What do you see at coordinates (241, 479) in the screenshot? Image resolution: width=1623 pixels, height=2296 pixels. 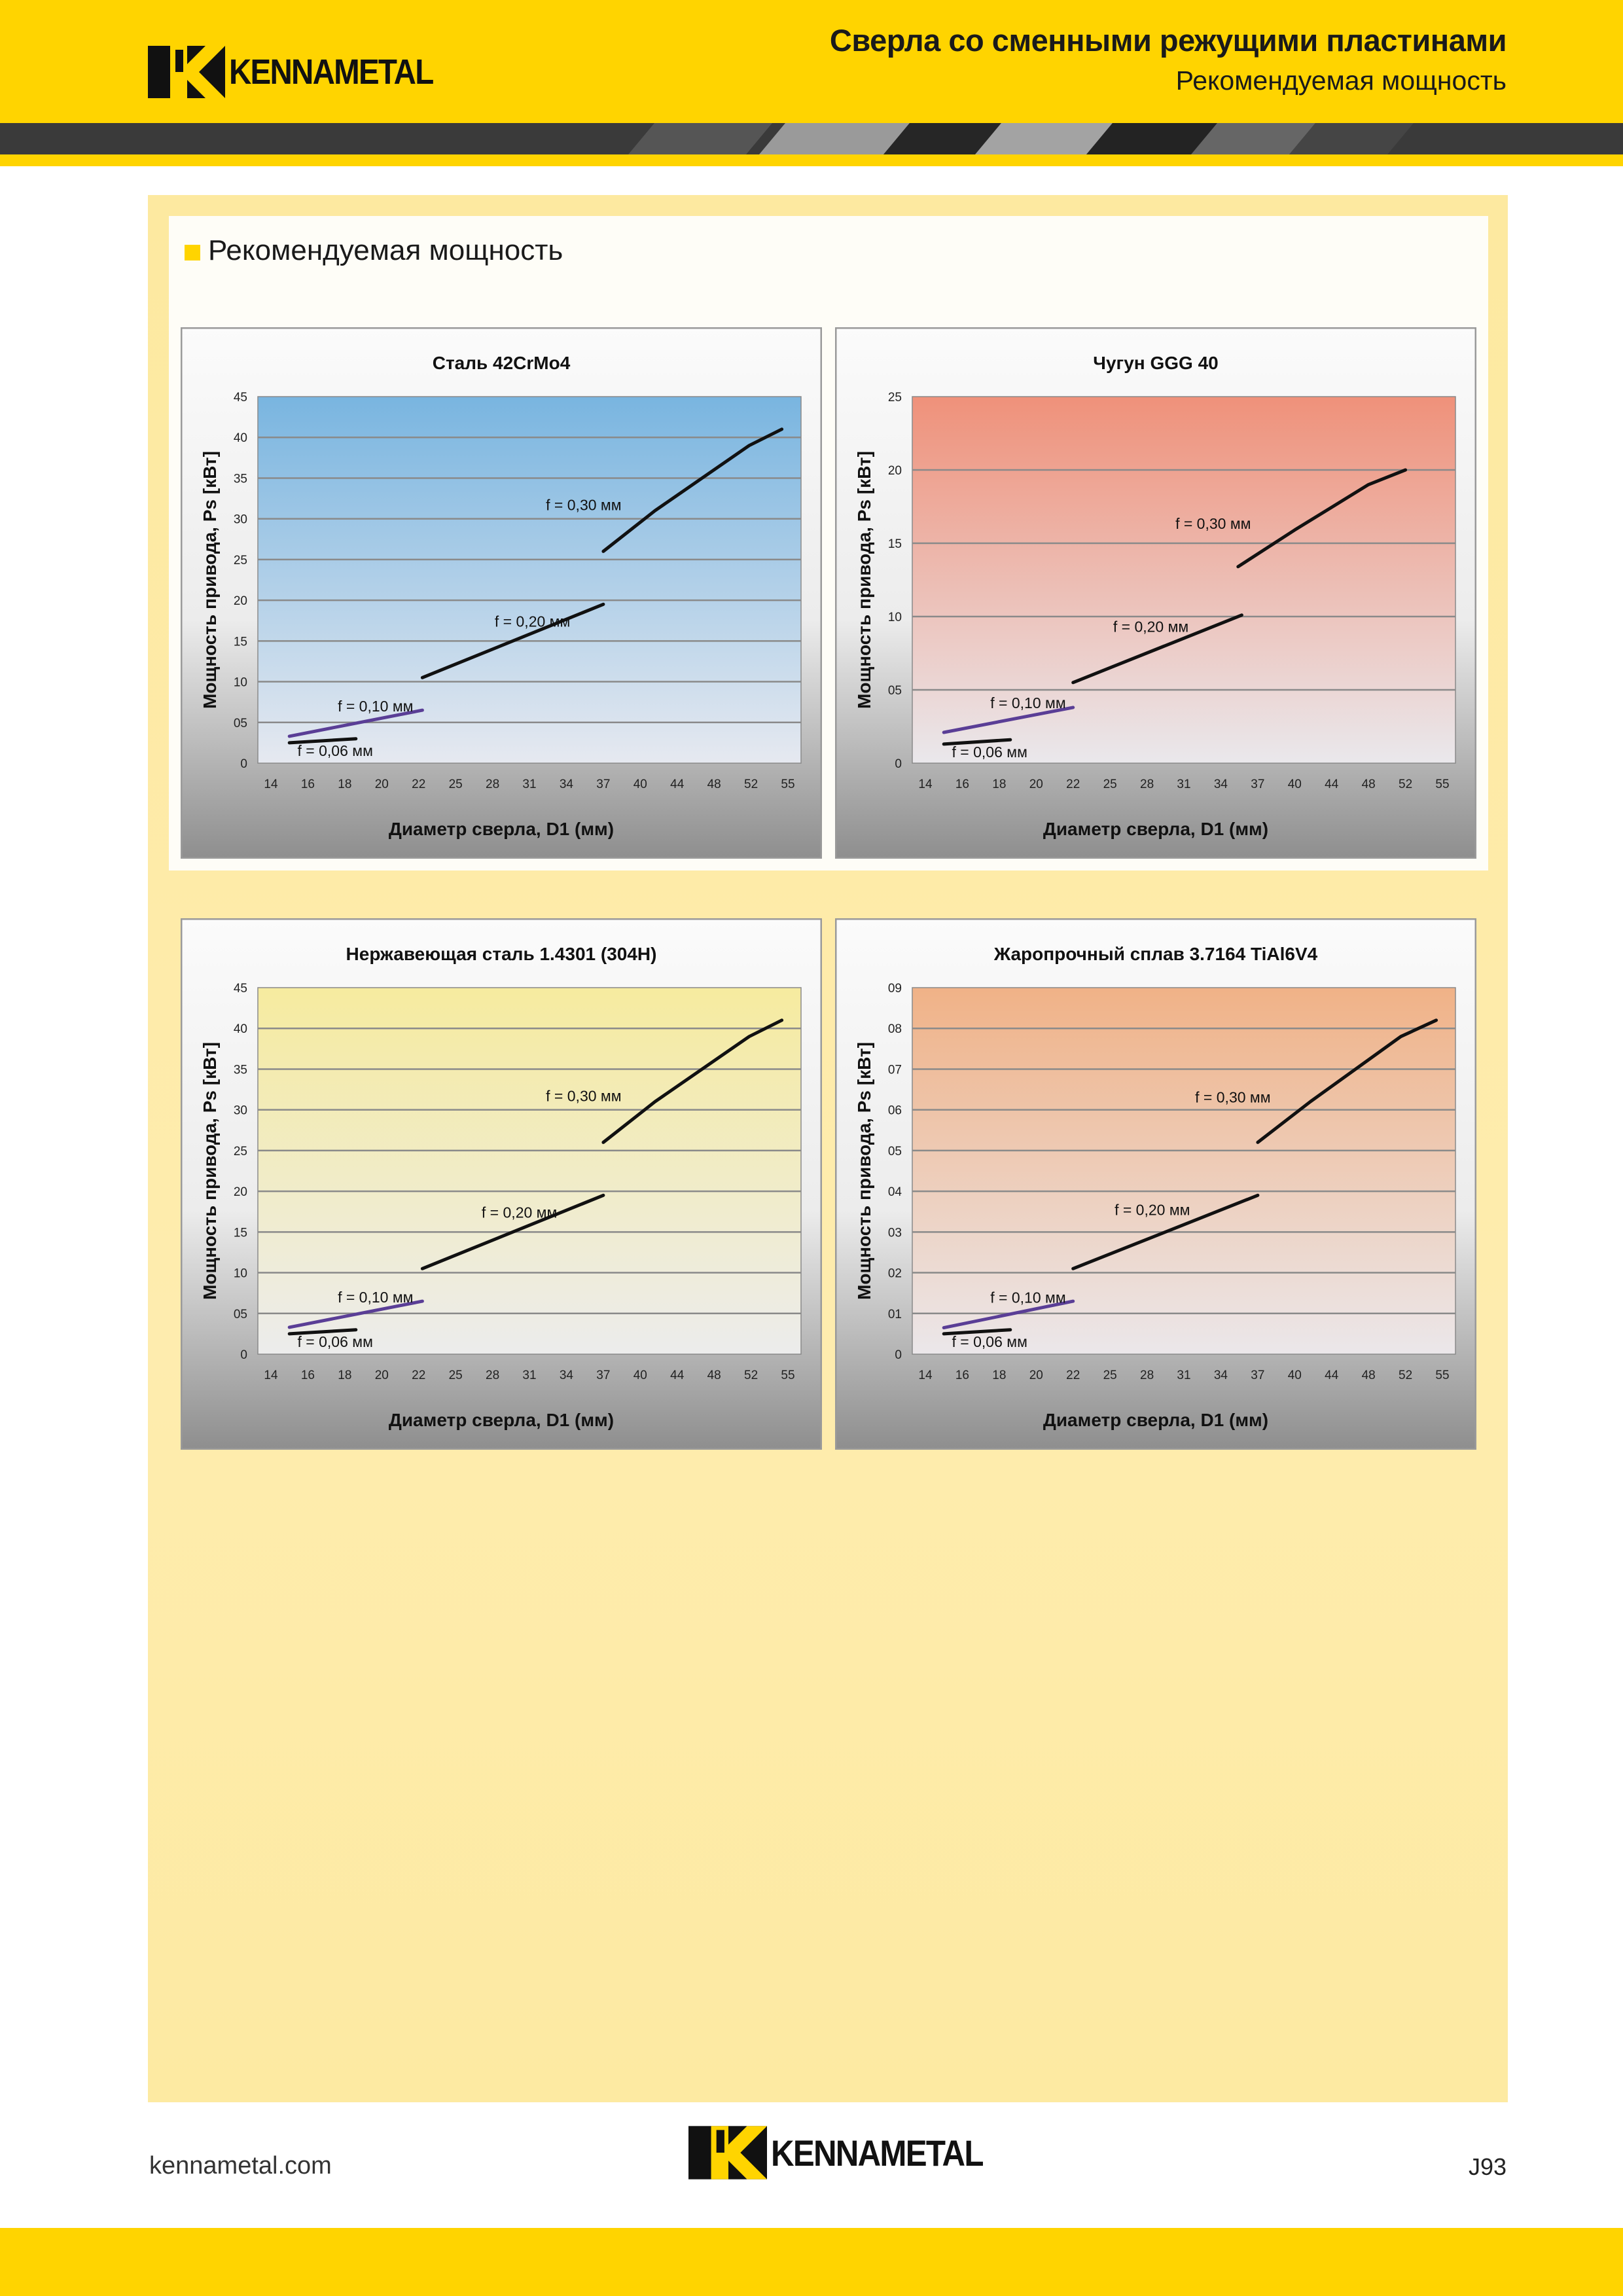 I see `y-tick-label: 35` at bounding box center [241, 479].